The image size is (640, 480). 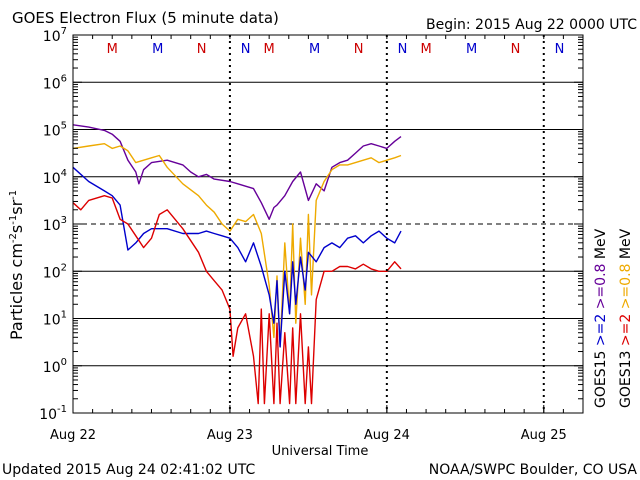 I want to click on y-tick-exponent: 0, so click(x=64, y=362).